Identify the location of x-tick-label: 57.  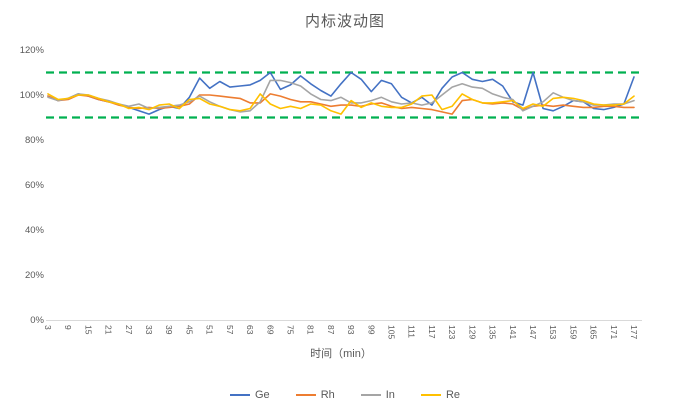
(230, 330).